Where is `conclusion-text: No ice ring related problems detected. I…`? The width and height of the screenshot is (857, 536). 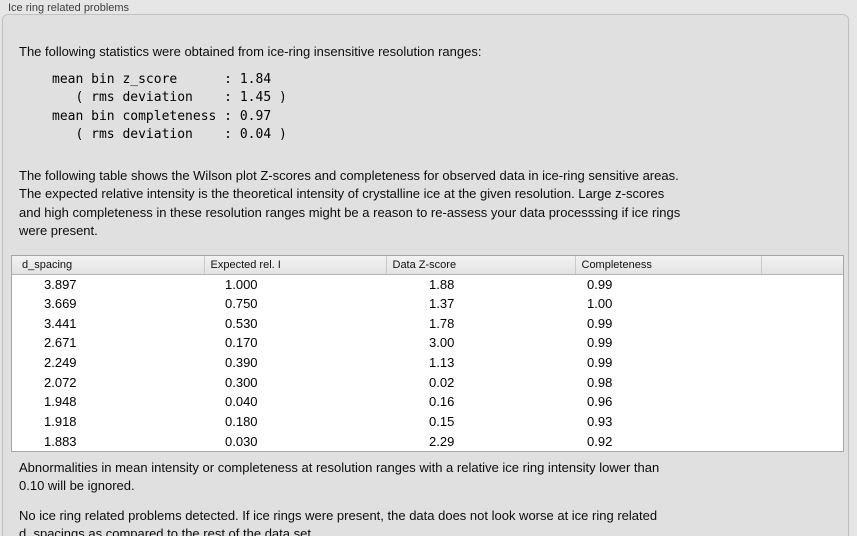 conclusion-text: No ice ring related problems detected. I… is located at coordinates (338, 522).